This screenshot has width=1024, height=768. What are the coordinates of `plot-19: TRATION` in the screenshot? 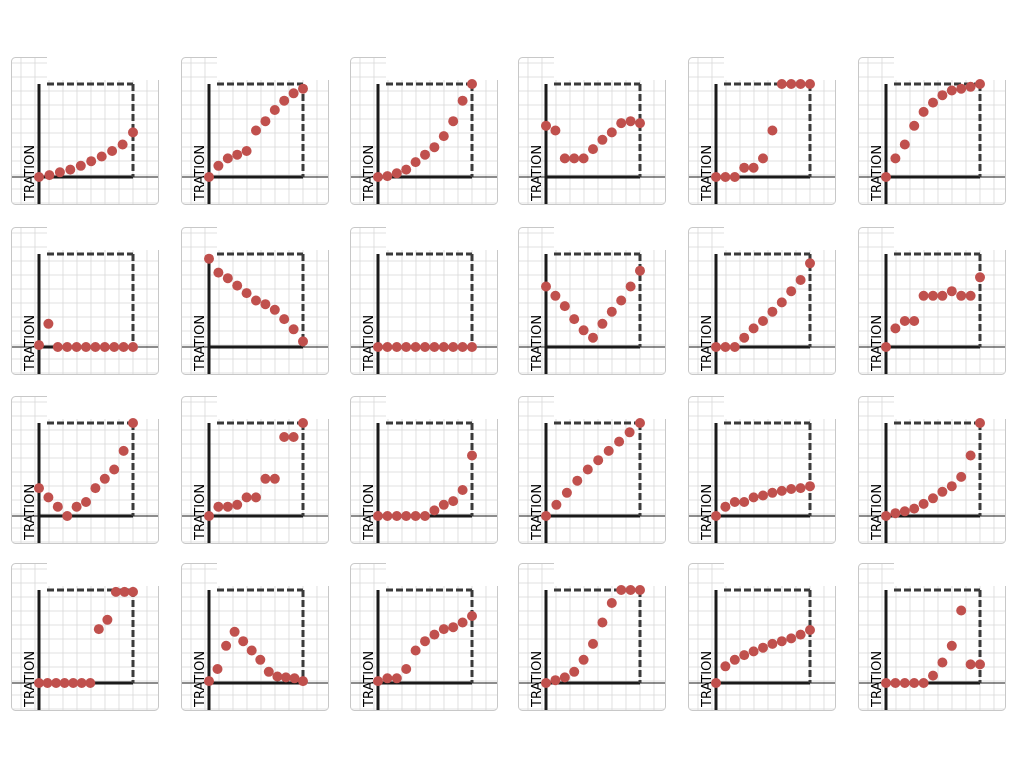 It's located at (85, 637).